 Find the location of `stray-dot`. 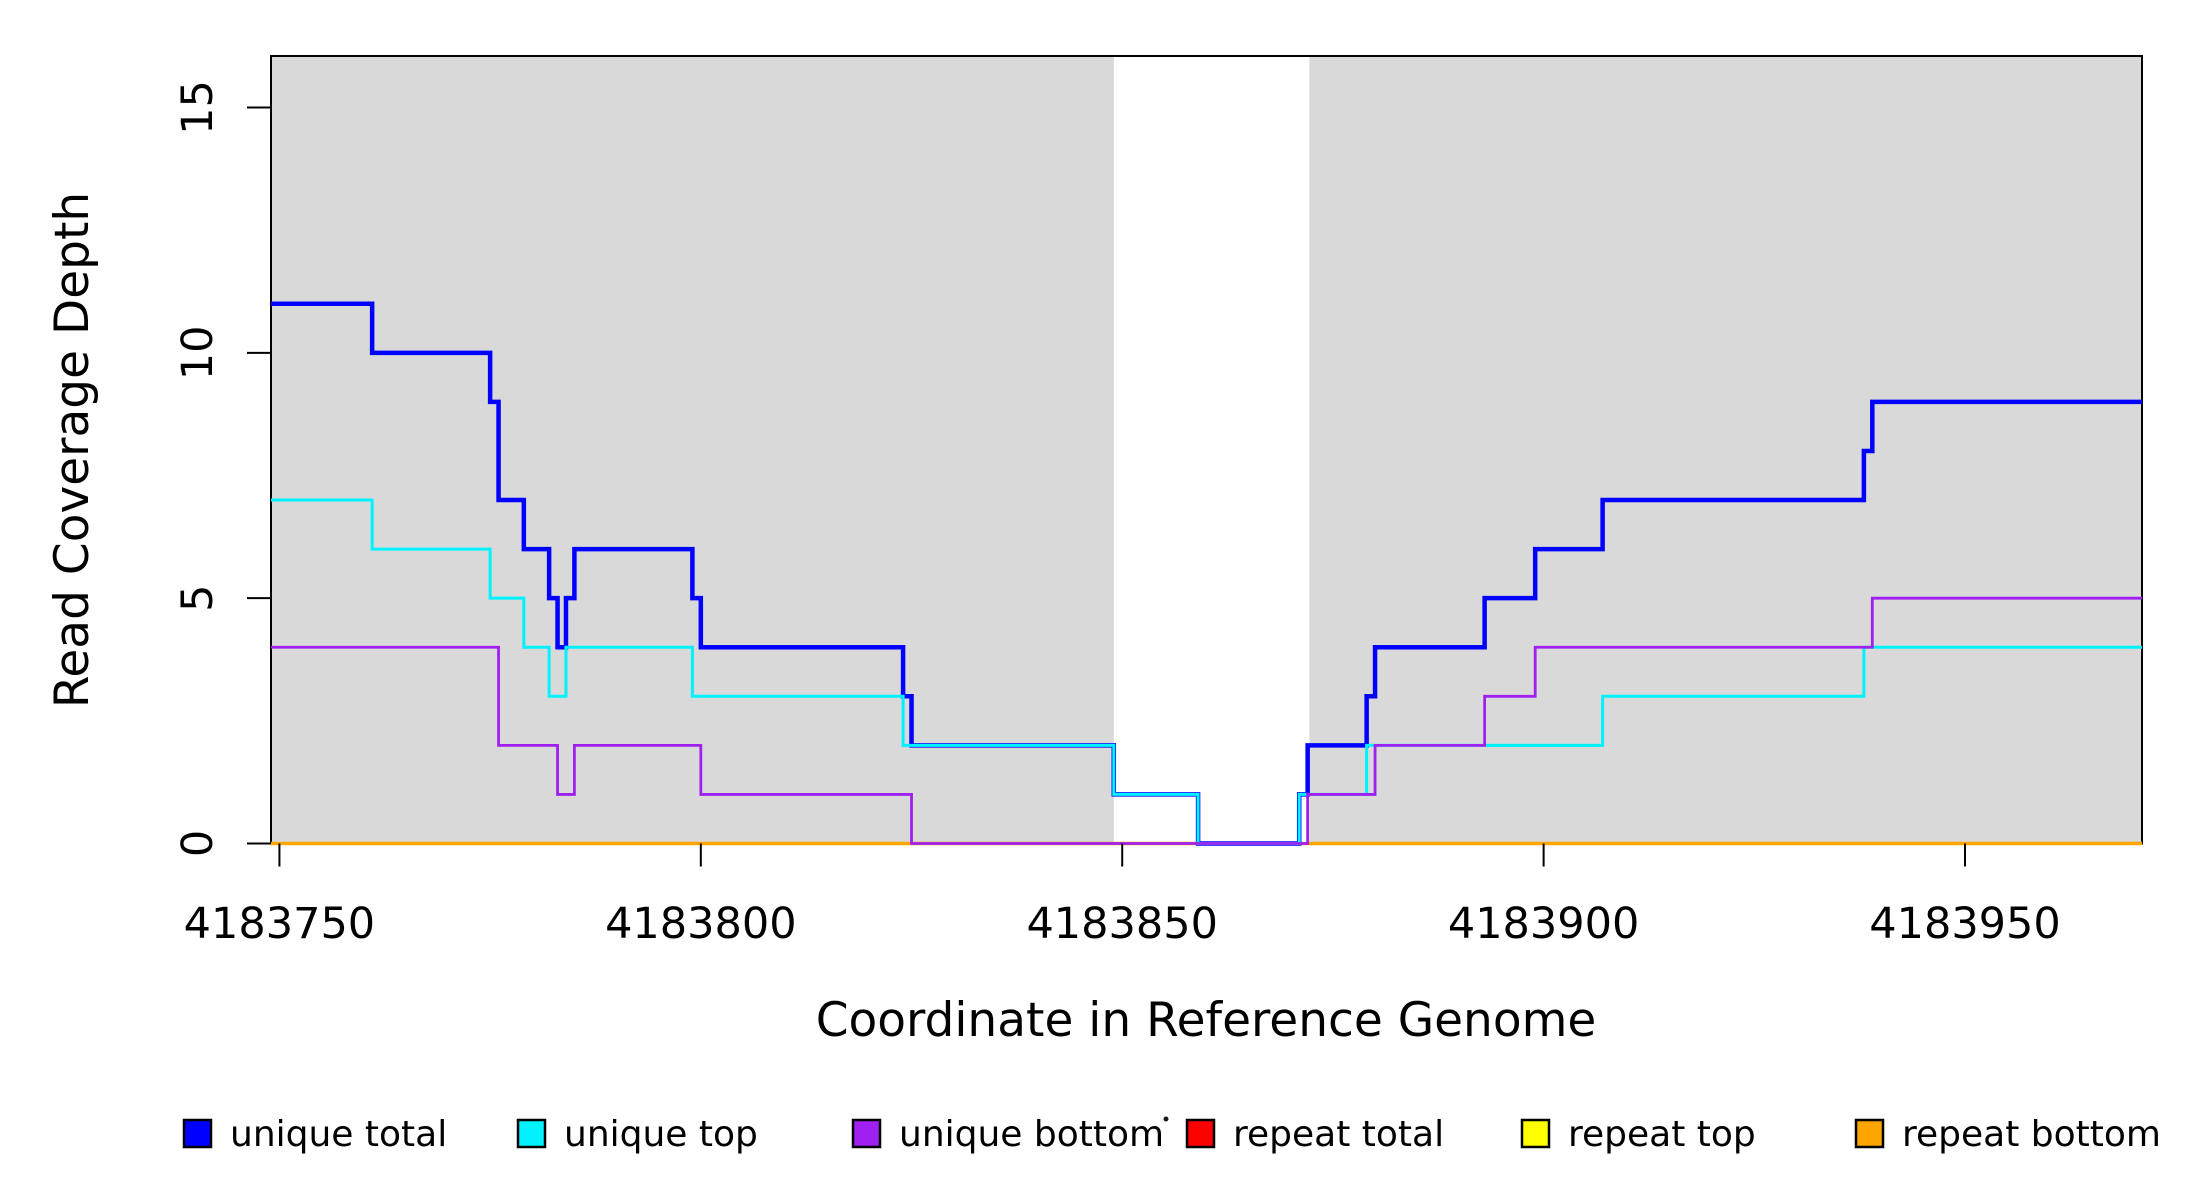

stray-dot is located at coordinates (1166, 1119).